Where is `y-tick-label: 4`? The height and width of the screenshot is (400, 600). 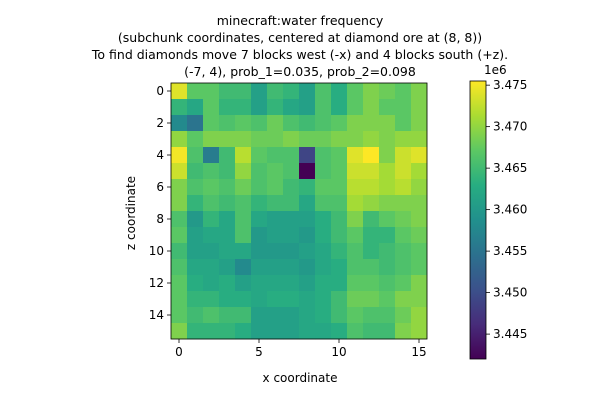
y-tick-label: 4 is located at coordinates (160, 155).